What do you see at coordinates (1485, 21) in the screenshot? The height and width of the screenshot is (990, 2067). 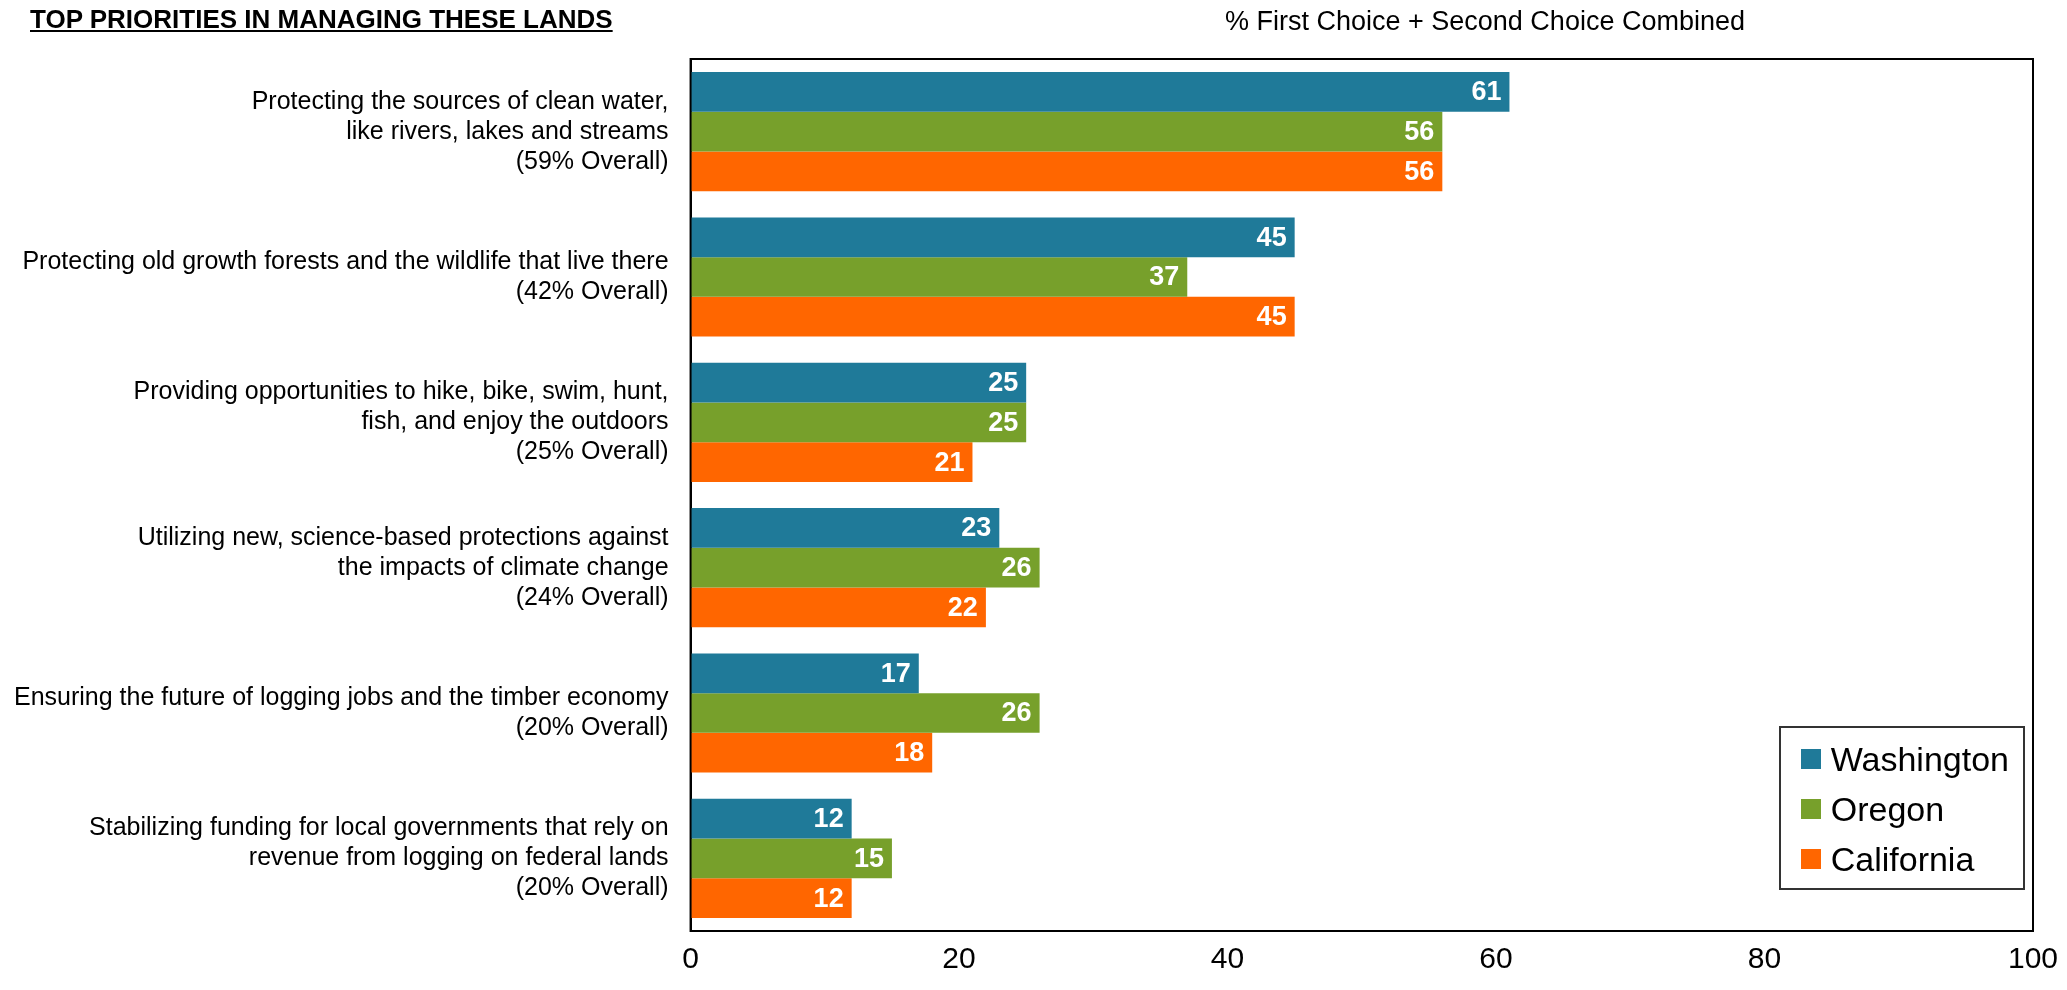 I see `chart-subtitle: % First Choice + Second Choice Combined` at bounding box center [1485, 21].